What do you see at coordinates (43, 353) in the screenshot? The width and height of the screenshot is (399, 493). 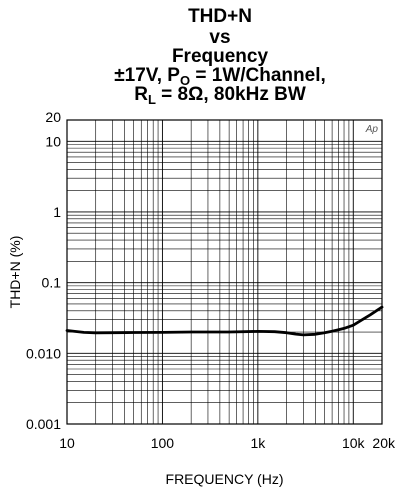 I see `y-tick-label: 0.010` at bounding box center [43, 353].